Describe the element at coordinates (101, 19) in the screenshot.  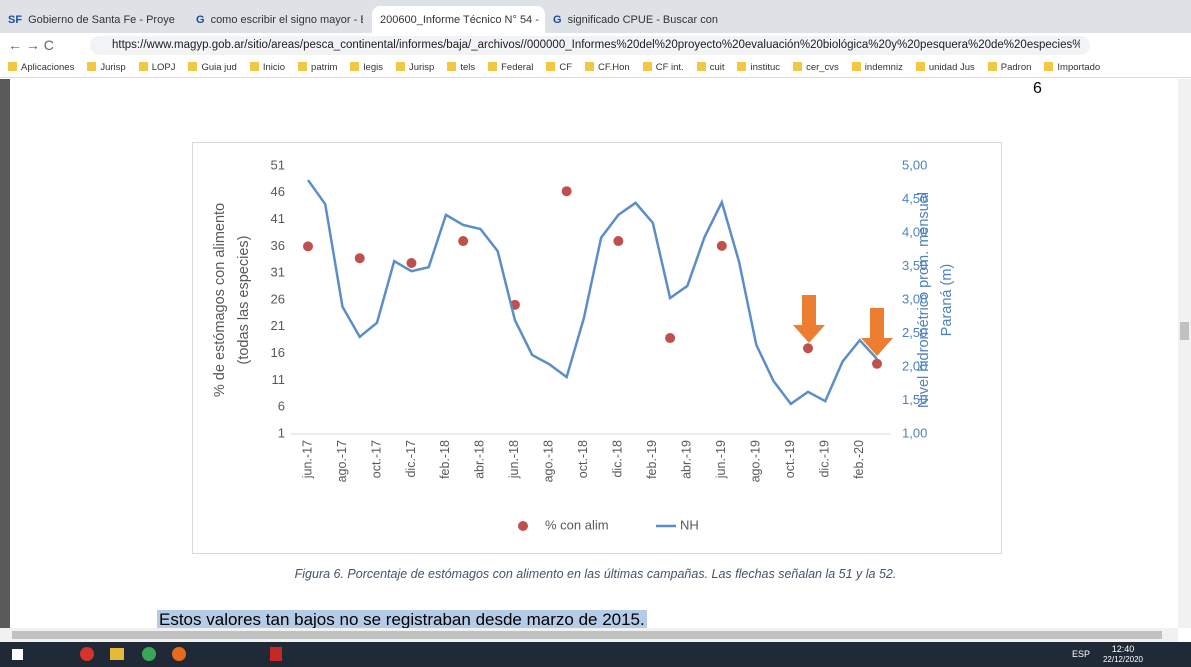
I see `tab-title: Gobierno de Santa Fe - Proyecto` at that location.